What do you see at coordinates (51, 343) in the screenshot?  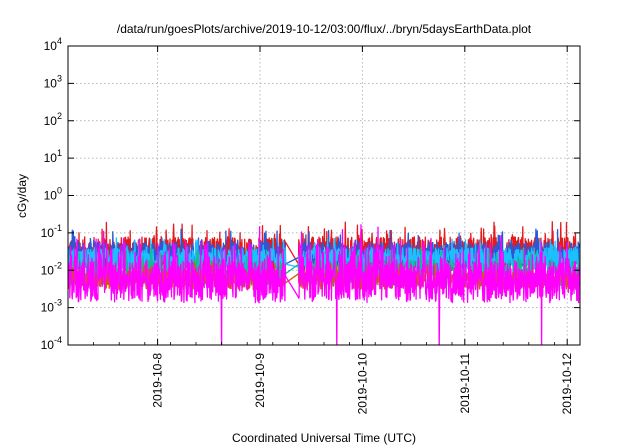 I see `y-tick-label: 10⁻⁴` at bounding box center [51, 343].